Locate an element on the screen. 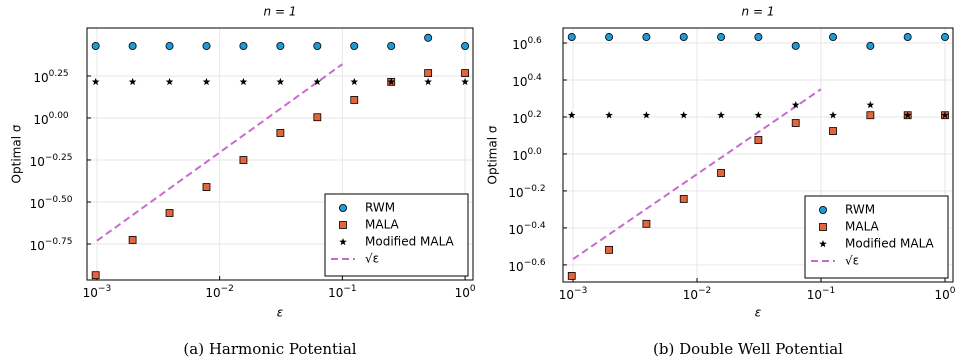 Image resolution: width=961 pixels, height=363 pixels. x-tick-exponent: 0 is located at coordinates (473, 289).